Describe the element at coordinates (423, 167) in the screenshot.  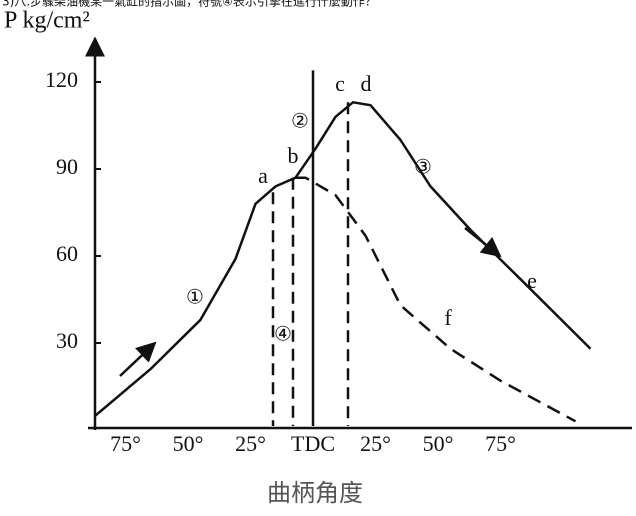
I see `annotation: ③` at that location.